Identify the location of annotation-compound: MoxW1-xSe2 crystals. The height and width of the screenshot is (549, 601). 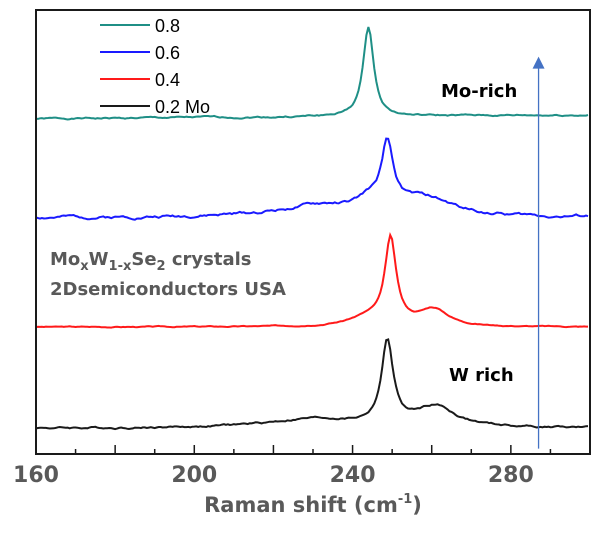
(150, 261).